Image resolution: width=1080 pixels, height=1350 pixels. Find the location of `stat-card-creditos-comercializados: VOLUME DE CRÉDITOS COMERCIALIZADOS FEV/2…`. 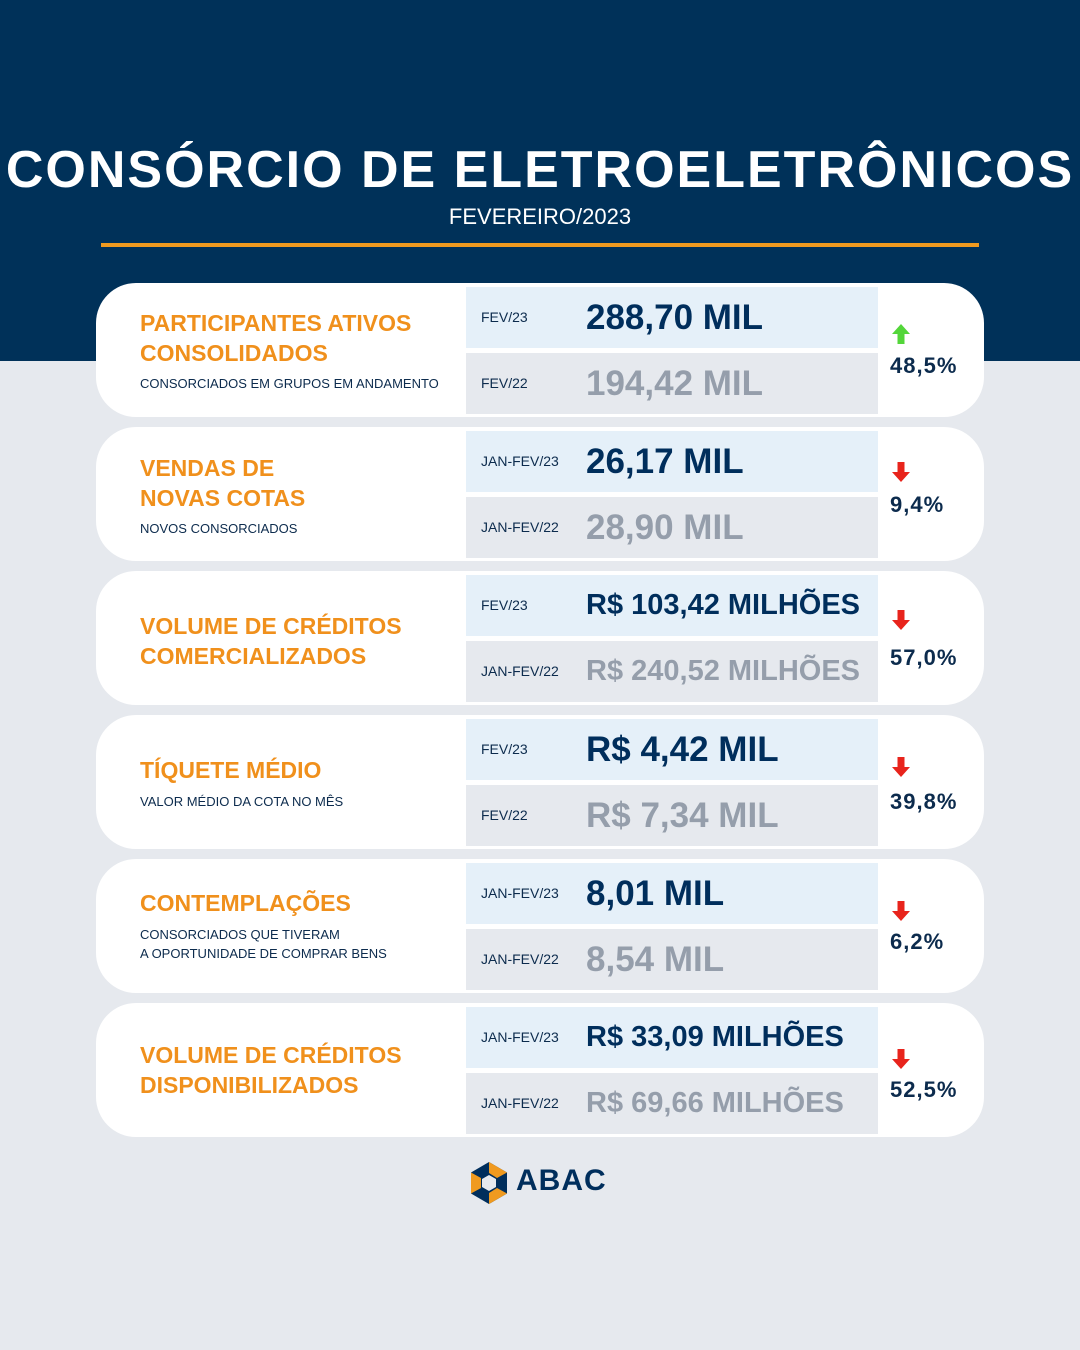

stat-card-creditos-comercializados: VOLUME DE CRÉDITOS COMERCIALIZADOS FEV/2… is located at coordinates (540, 638).